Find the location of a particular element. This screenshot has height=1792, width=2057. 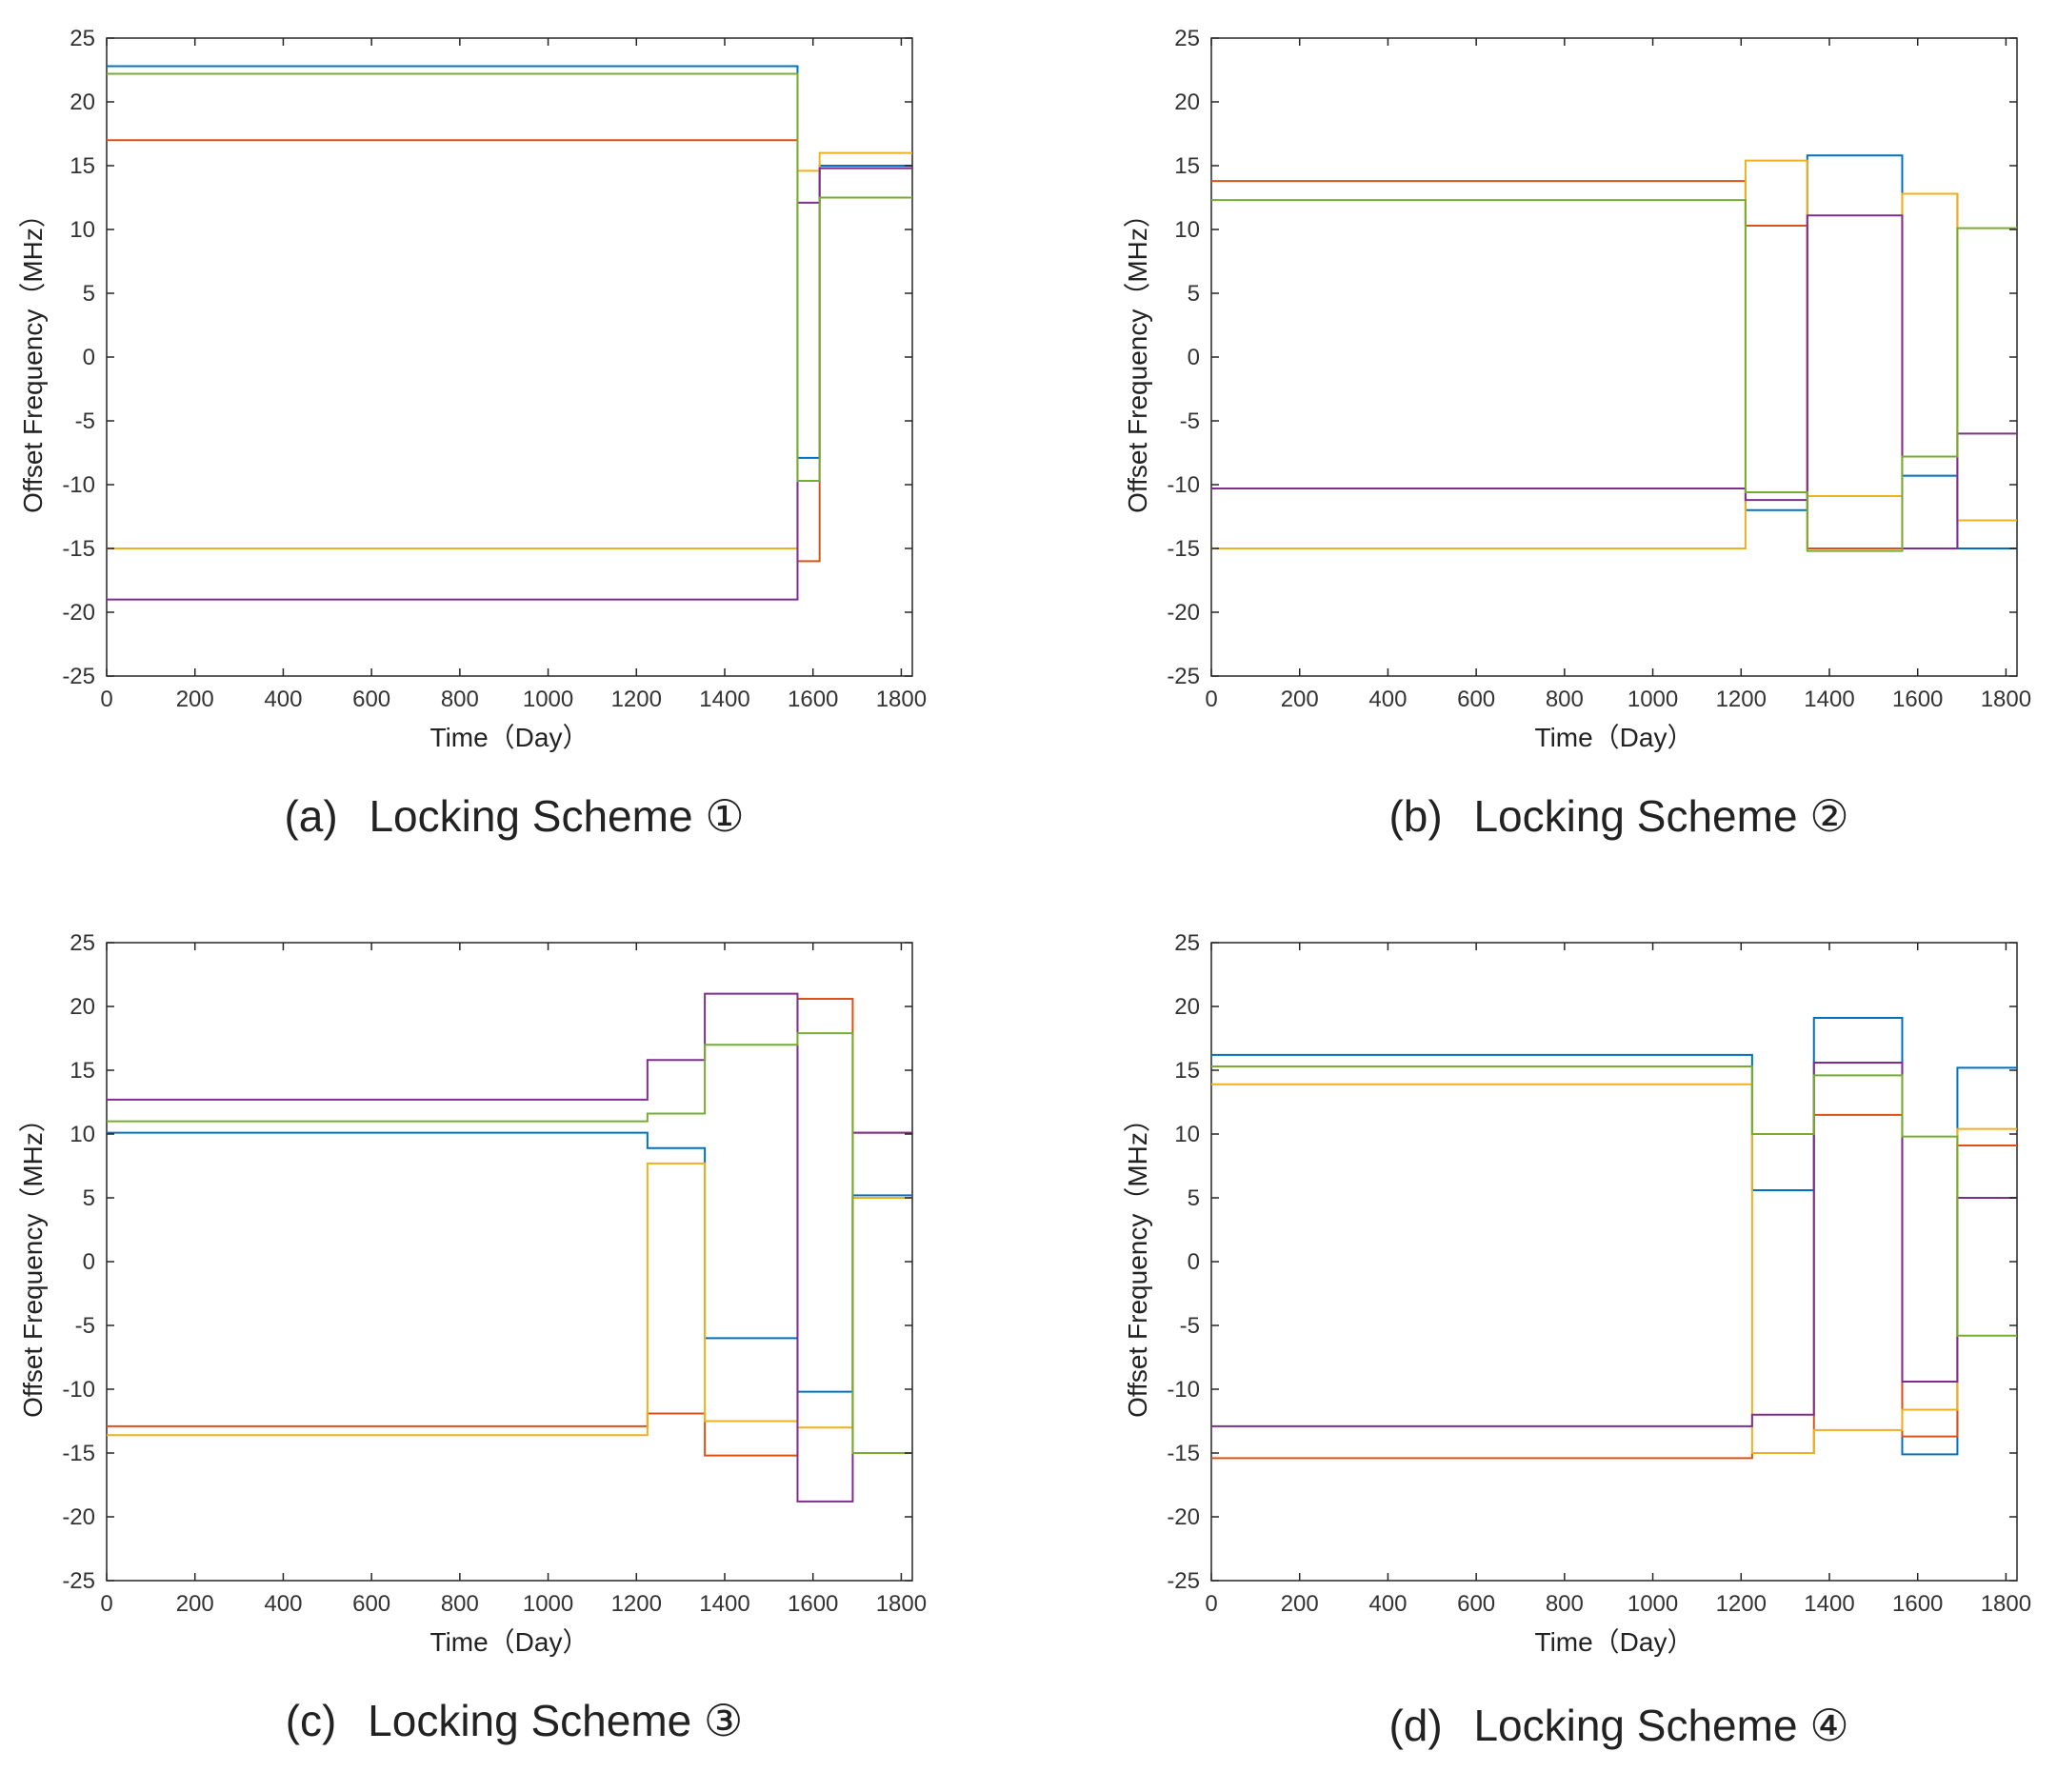

chart-a-series-4-line is located at coordinates (509, 384).